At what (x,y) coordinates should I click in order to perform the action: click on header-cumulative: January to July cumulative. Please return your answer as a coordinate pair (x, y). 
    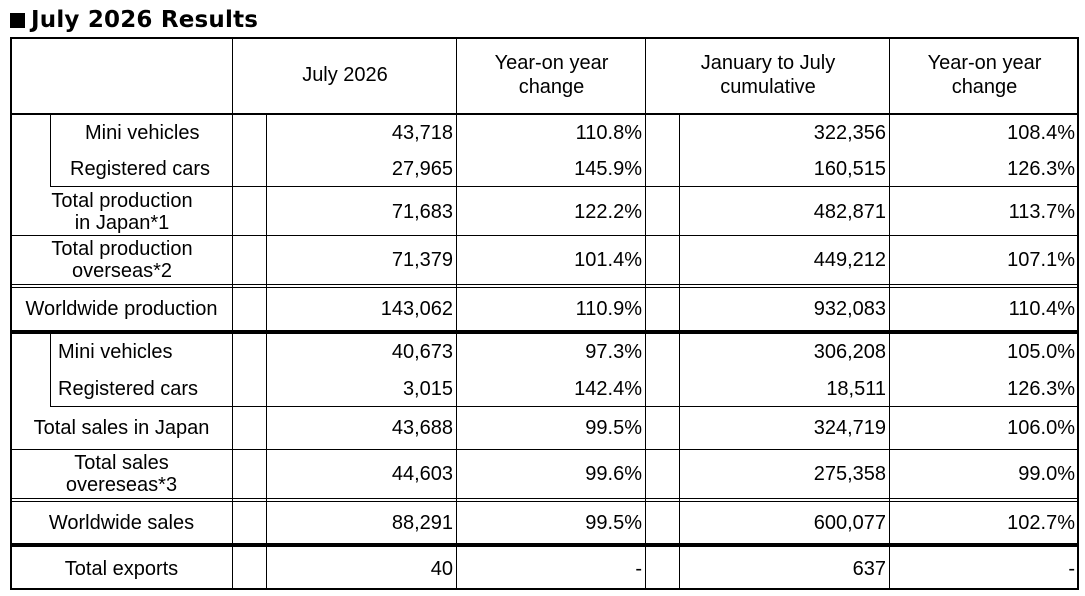
    Looking at the image, I should click on (768, 75).